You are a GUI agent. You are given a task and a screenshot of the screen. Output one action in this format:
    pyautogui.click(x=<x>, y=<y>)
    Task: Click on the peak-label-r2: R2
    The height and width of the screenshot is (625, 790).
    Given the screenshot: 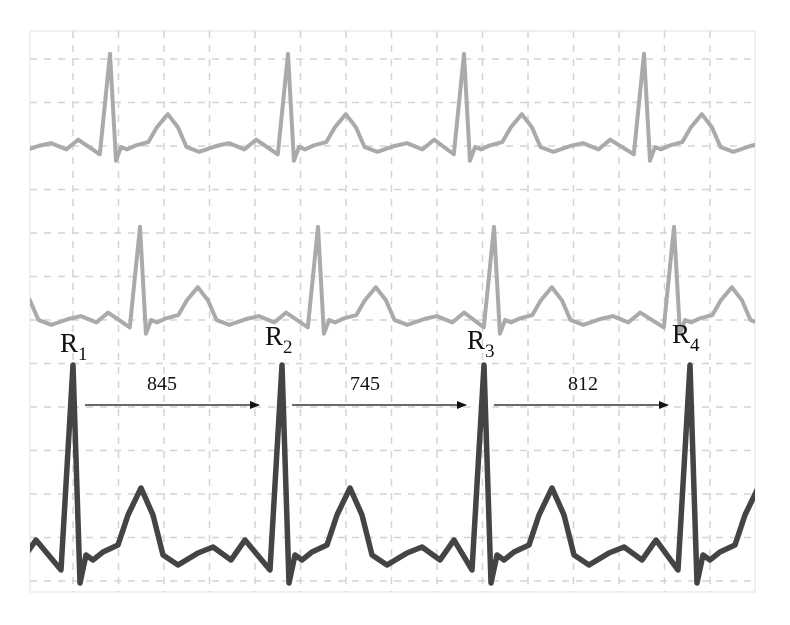 What is the action you would take?
    pyautogui.click(x=279, y=339)
    